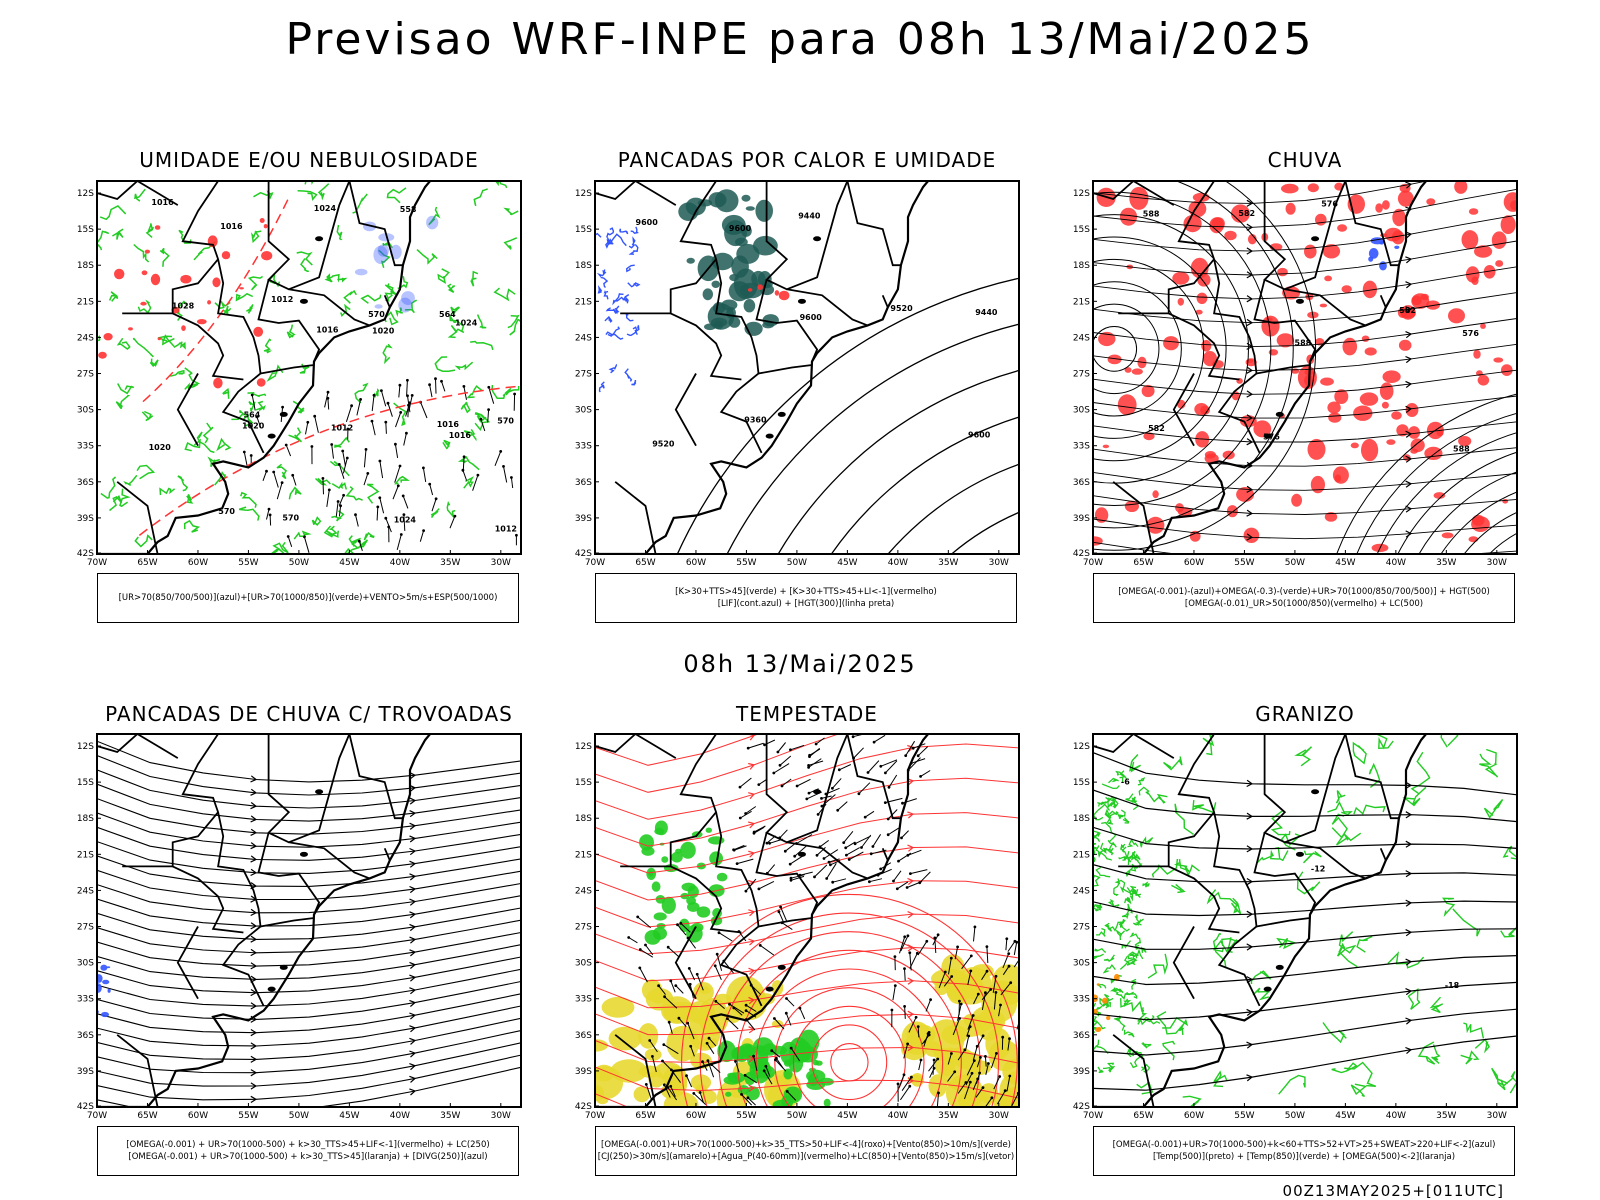 Image resolution: width=1600 pixels, height=1200 pixels. Describe the element at coordinates (801, 301) in the screenshot. I see `lake` at that location.